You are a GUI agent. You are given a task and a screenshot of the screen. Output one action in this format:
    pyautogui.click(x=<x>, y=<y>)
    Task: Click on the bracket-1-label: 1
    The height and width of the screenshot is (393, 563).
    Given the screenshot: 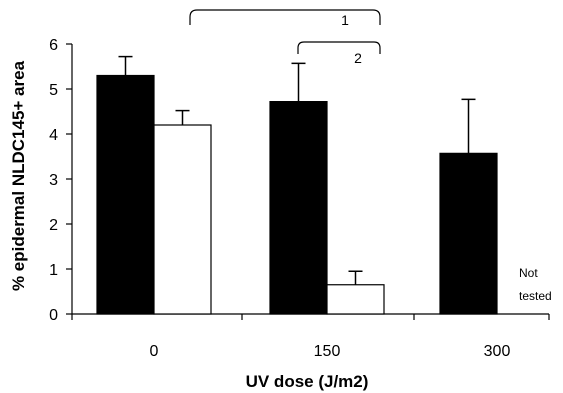 What is the action you would take?
    pyautogui.click(x=345, y=20)
    